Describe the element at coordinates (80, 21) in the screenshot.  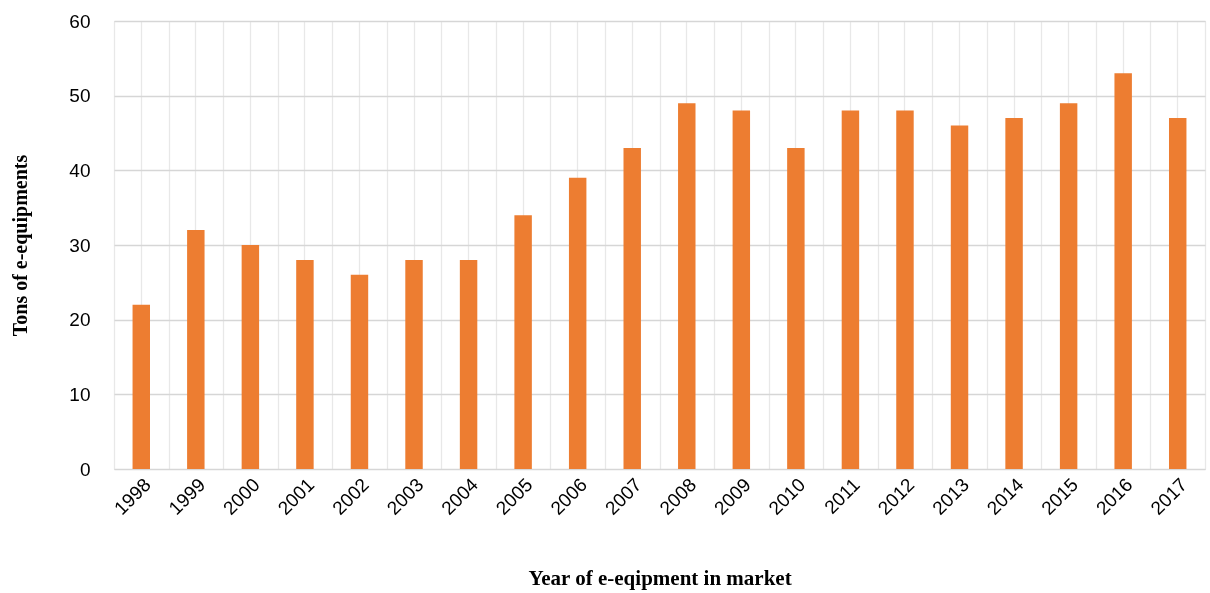
I see `y-tick-label: 60` at that location.